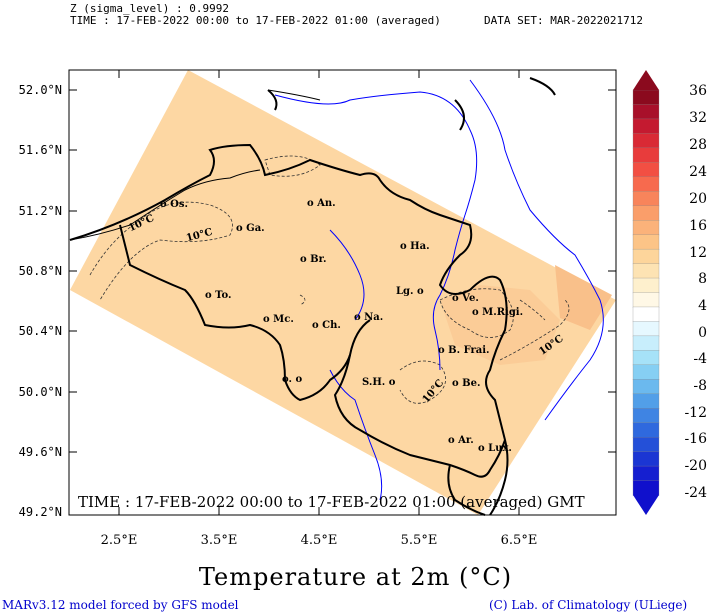 The height and width of the screenshot is (613, 711). What do you see at coordinates (219, 540) in the screenshot?
I see `lon-label: 3.5°E` at bounding box center [219, 540].